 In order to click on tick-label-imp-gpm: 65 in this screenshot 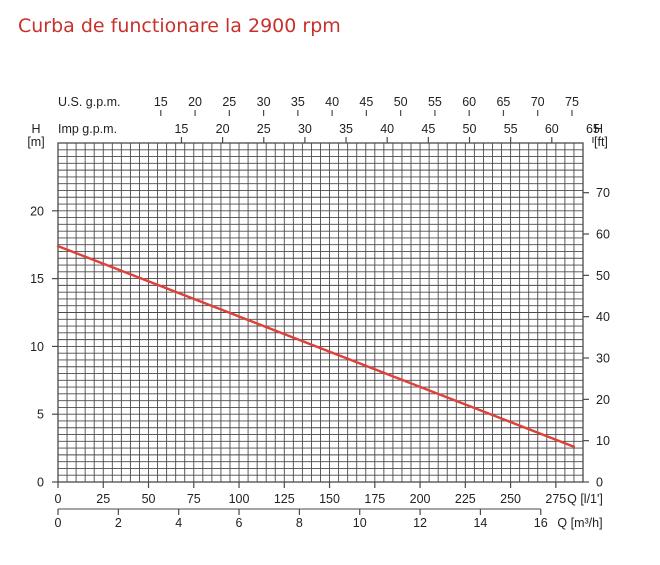, I will do `click(593, 129)`.